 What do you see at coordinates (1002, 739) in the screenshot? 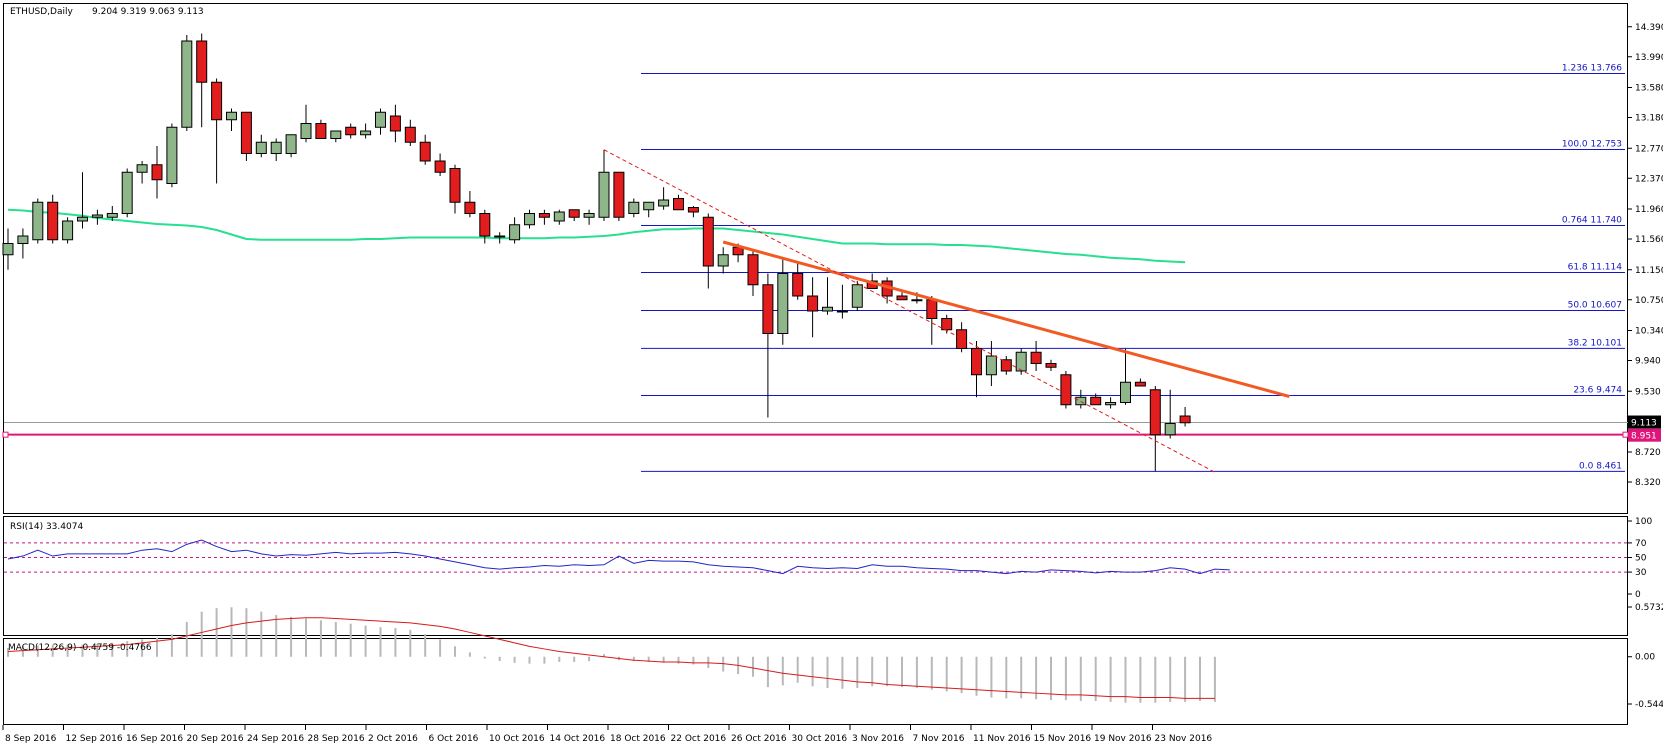
I see `time-axis-label: 11 Nov 2016` at bounding box center [1002, 739].